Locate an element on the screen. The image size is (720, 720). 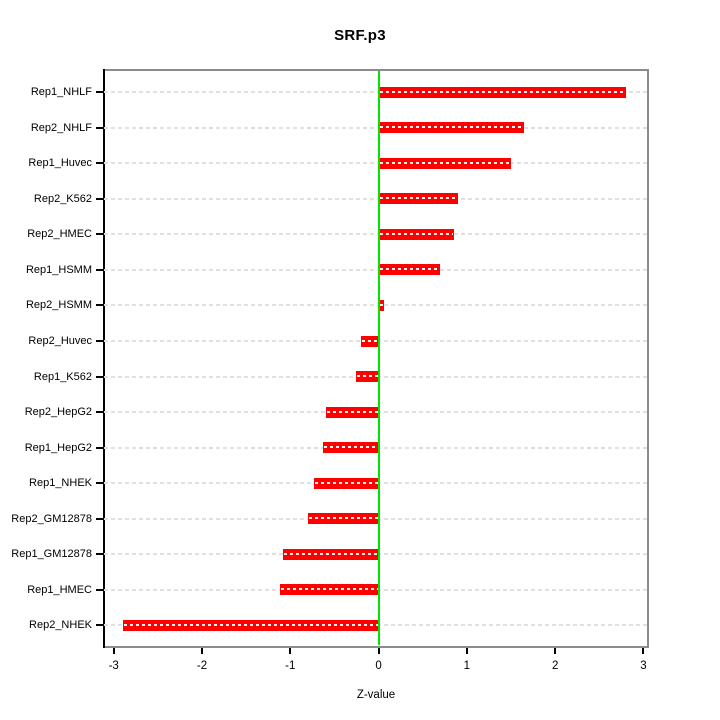
bar-rep1_hmec is located at coordinates (329, 590).